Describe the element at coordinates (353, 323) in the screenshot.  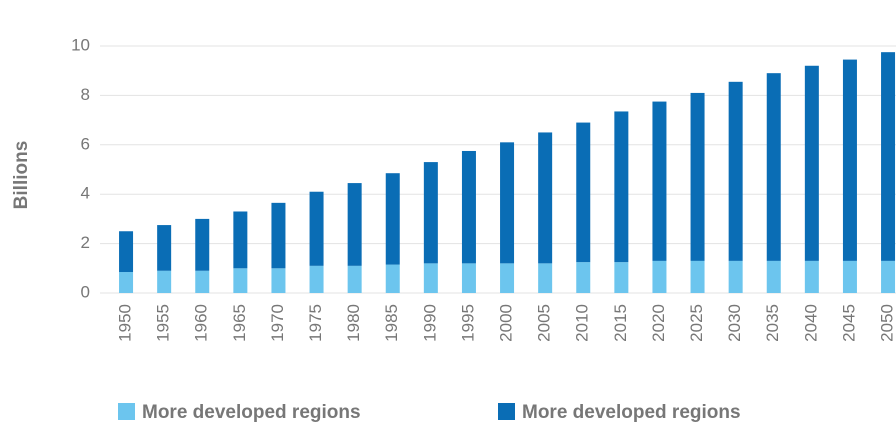
I see `x-tick-label: 1980` at that location.